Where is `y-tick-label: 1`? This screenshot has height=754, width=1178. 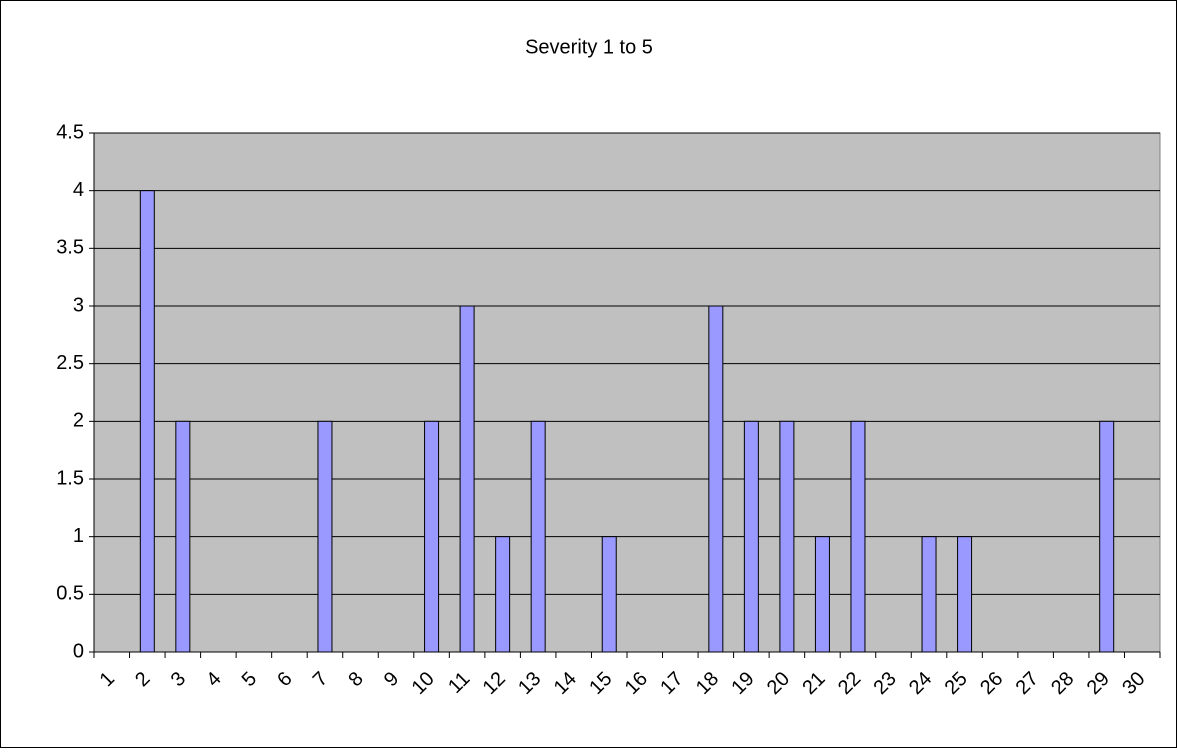
y-tick-label: 1 is located at coordinates (78, 536).